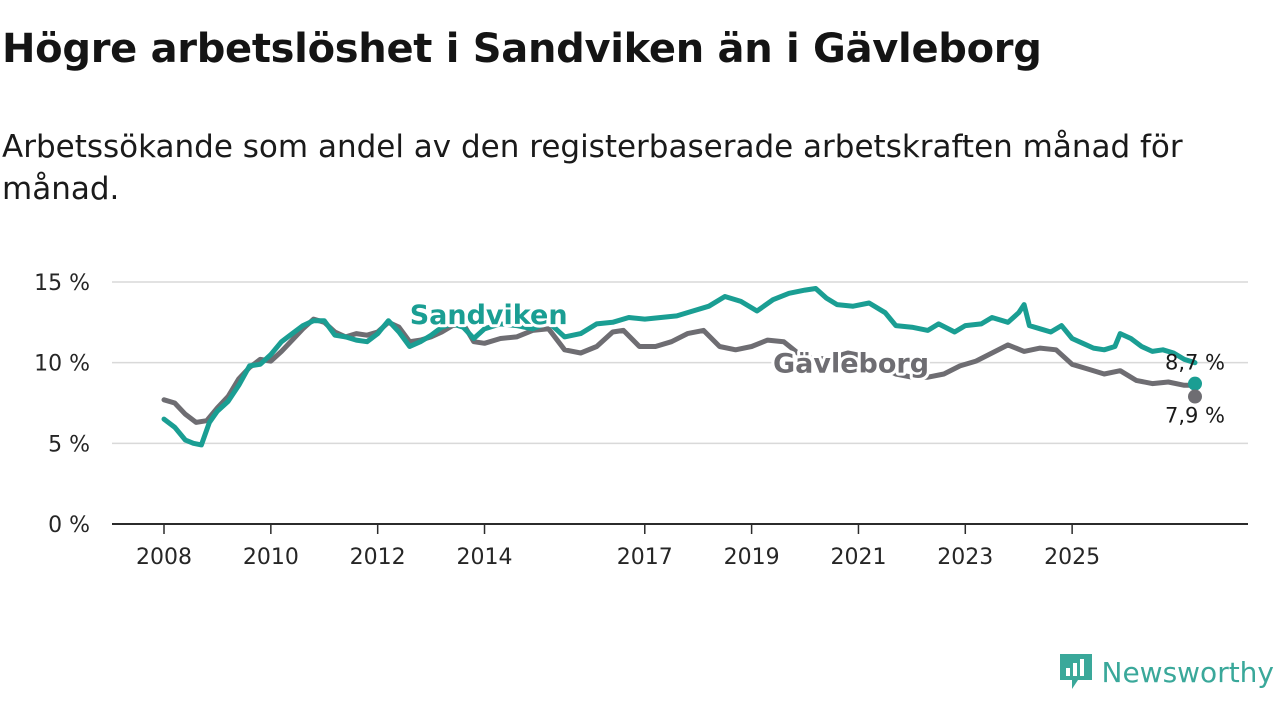 The width and height of the screenshot is (1280, 720). Describe the element at coordinates (1188, 672) in the screenshot. I see `brand-name: Newsworthy` at that location.